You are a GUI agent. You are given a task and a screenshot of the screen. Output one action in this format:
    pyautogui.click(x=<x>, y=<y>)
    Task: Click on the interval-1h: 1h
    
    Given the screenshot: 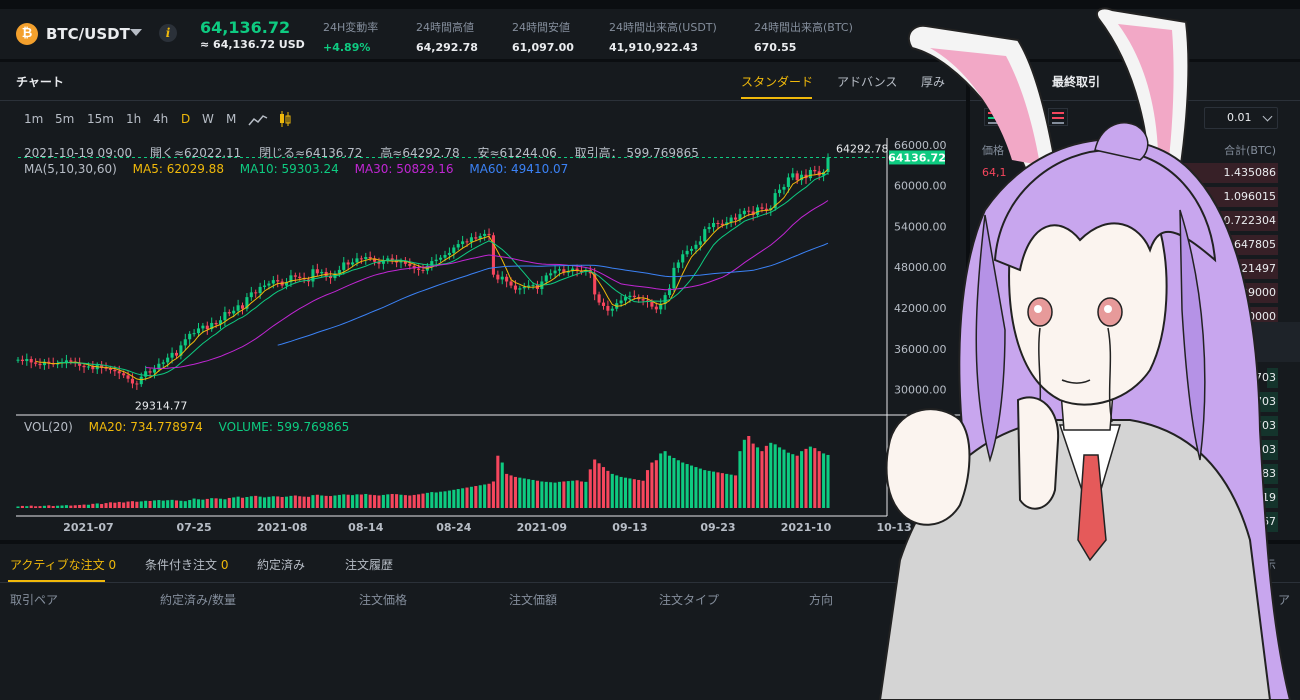 What is the action you would take?
    pyautogui.click(x=134, y=119)
    